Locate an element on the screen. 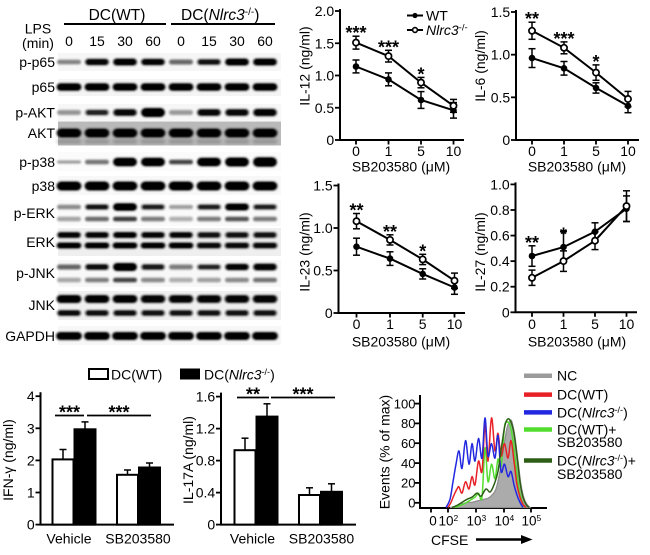 This screenshot has width=650, height=555. svg-text: p38 is located at coordinates (44, 186).